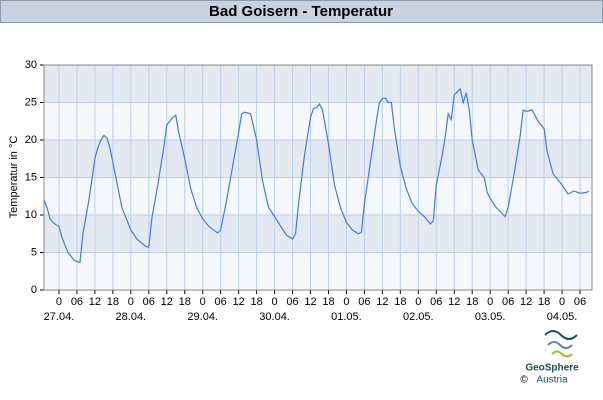 Image resolution: width=603 pixels, height=400 pixels. I want to click on logo-icon, so click(561, 344).